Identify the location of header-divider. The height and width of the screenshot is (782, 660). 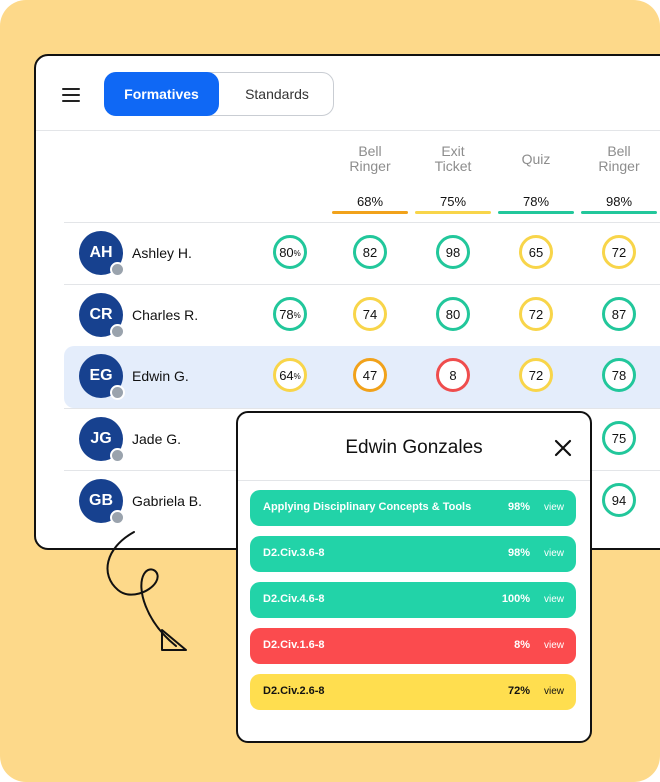
(348, 130).